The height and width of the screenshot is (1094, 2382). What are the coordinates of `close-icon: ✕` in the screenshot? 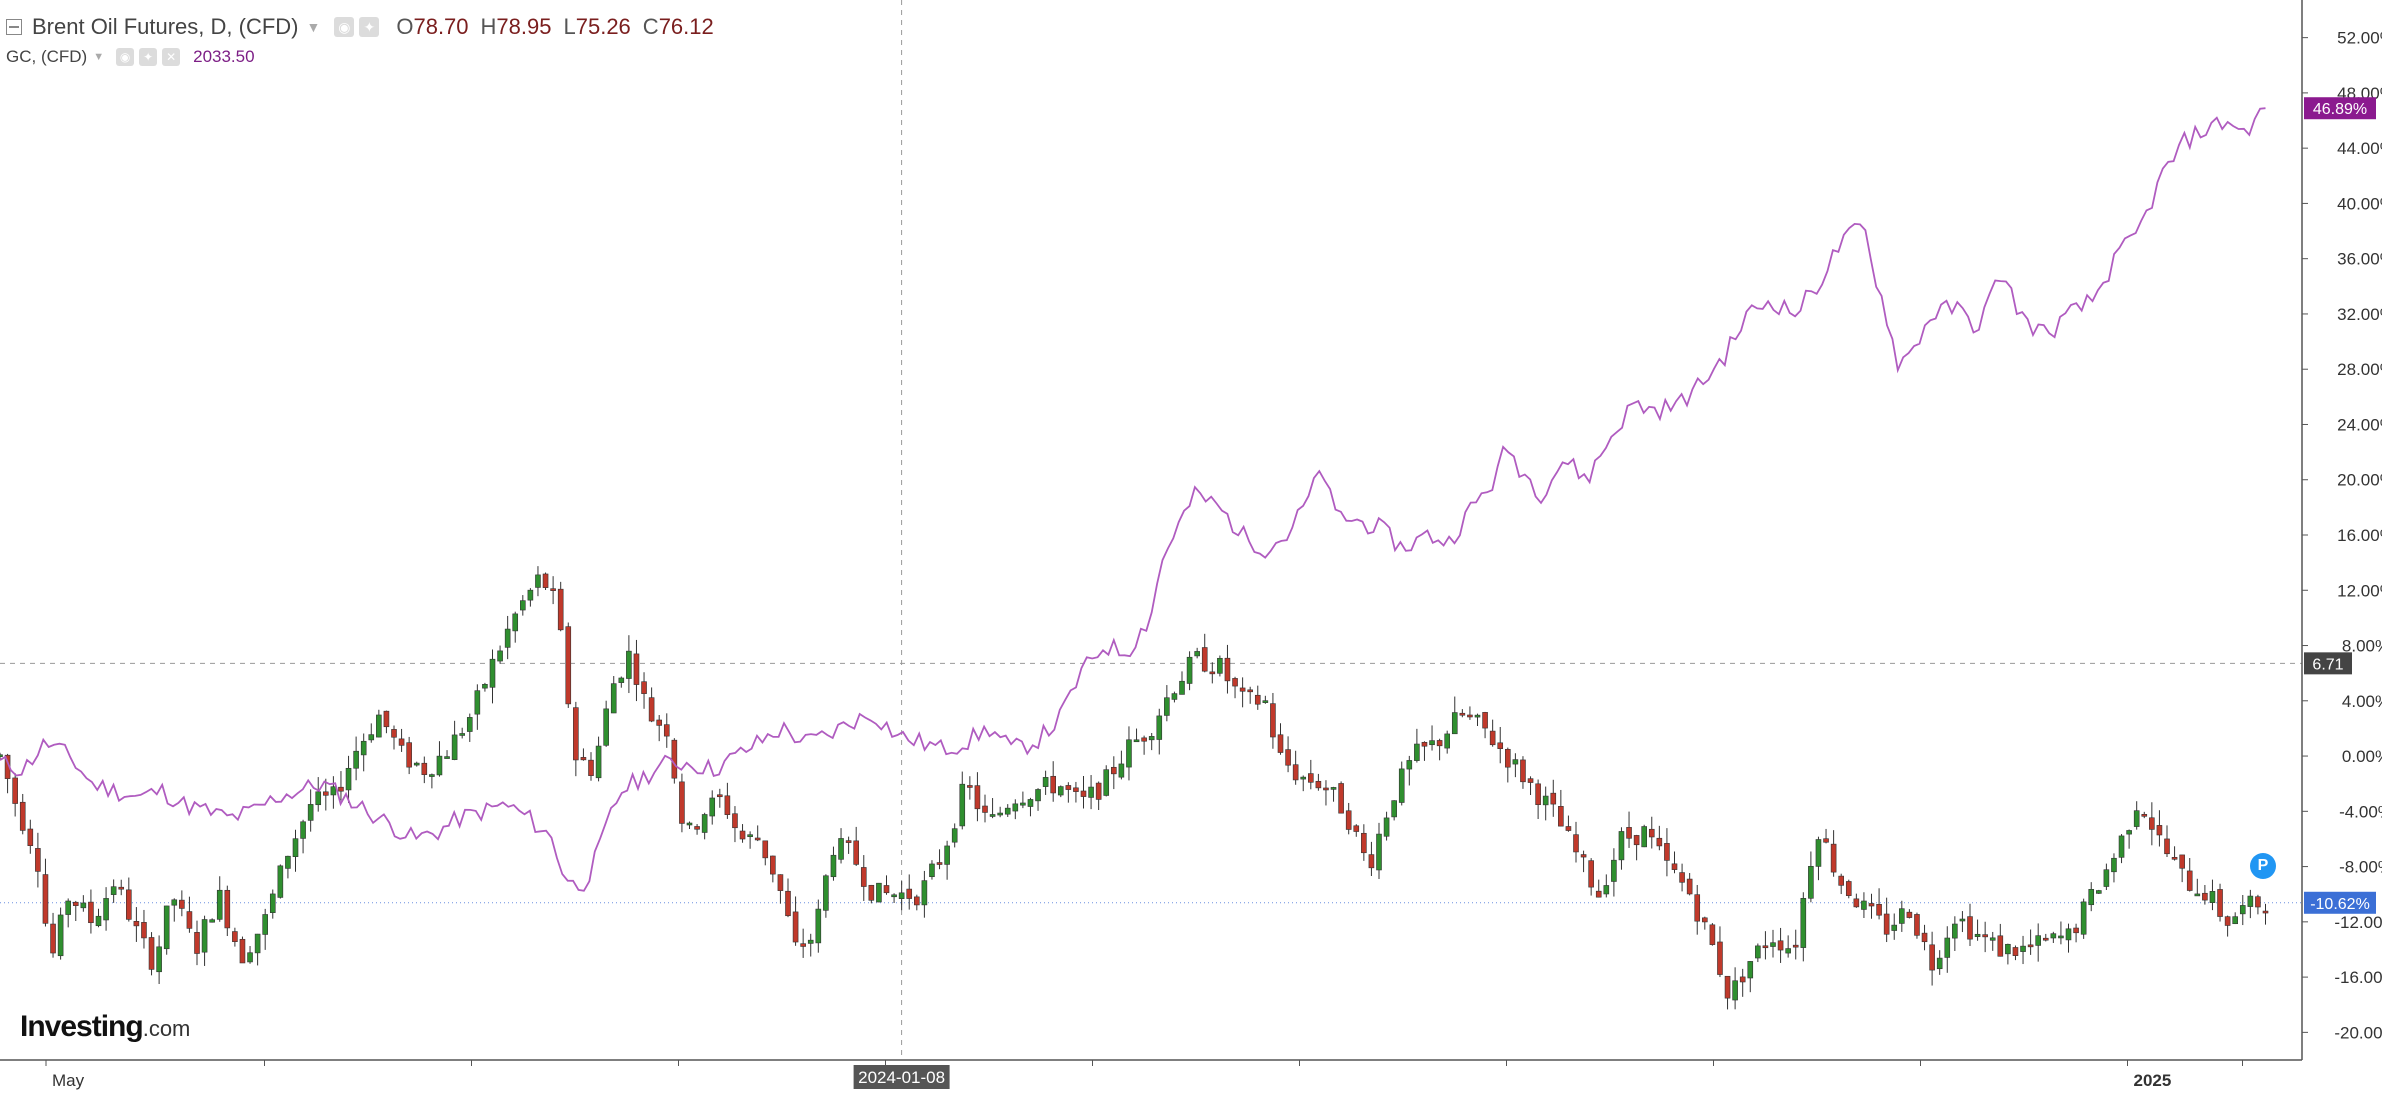 It's located at (171, 57).